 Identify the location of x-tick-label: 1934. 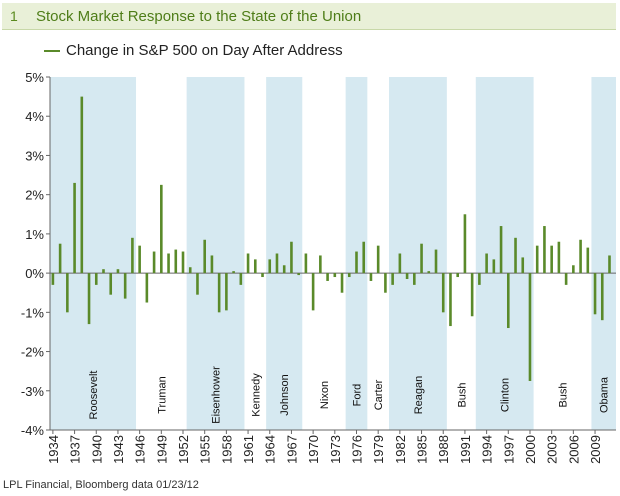
(53, 449).